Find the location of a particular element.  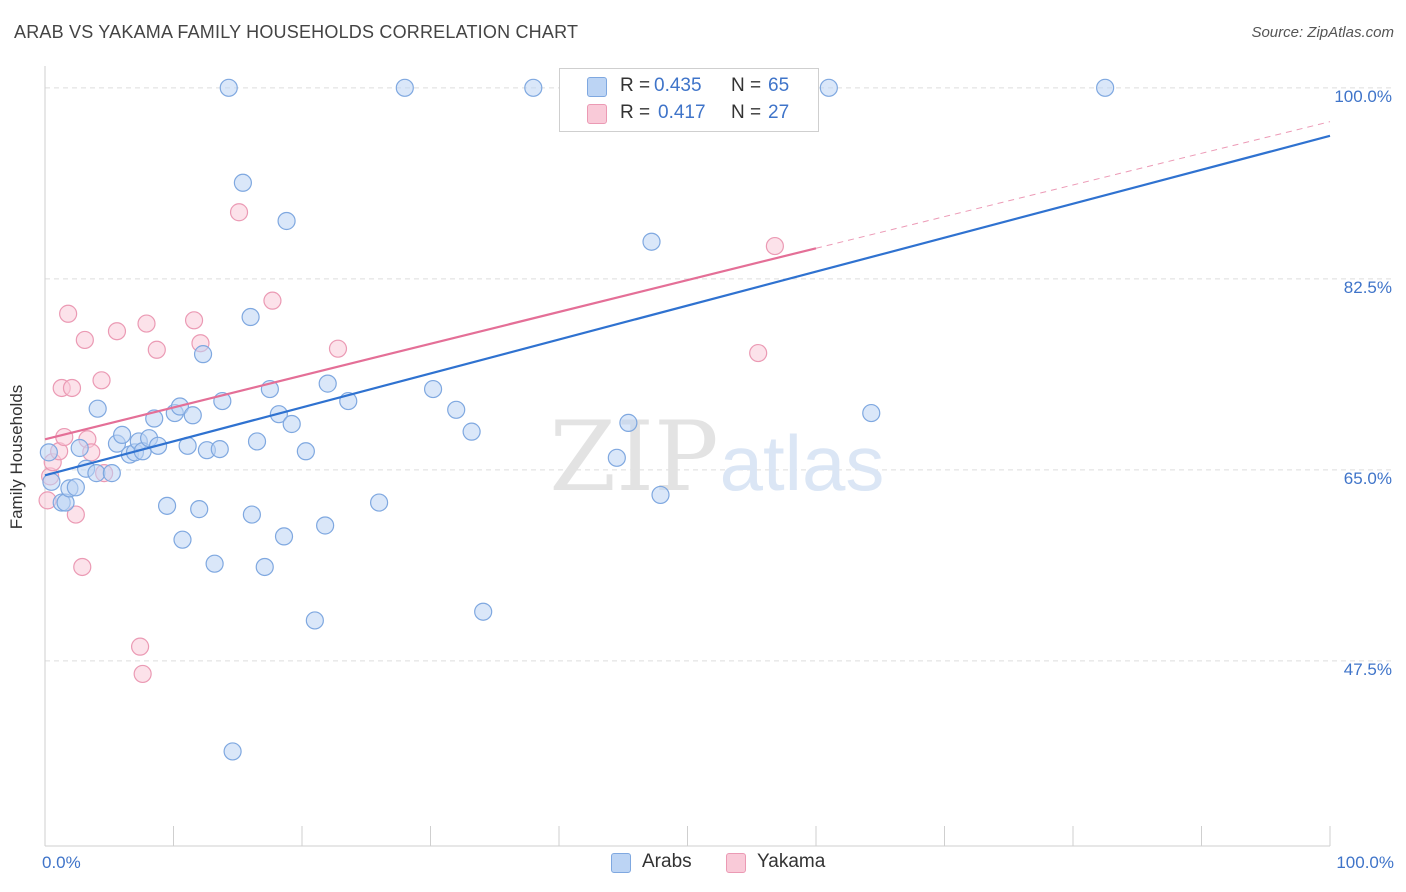

x-tick-label: 0.0% is located at coordinates (61, 862).